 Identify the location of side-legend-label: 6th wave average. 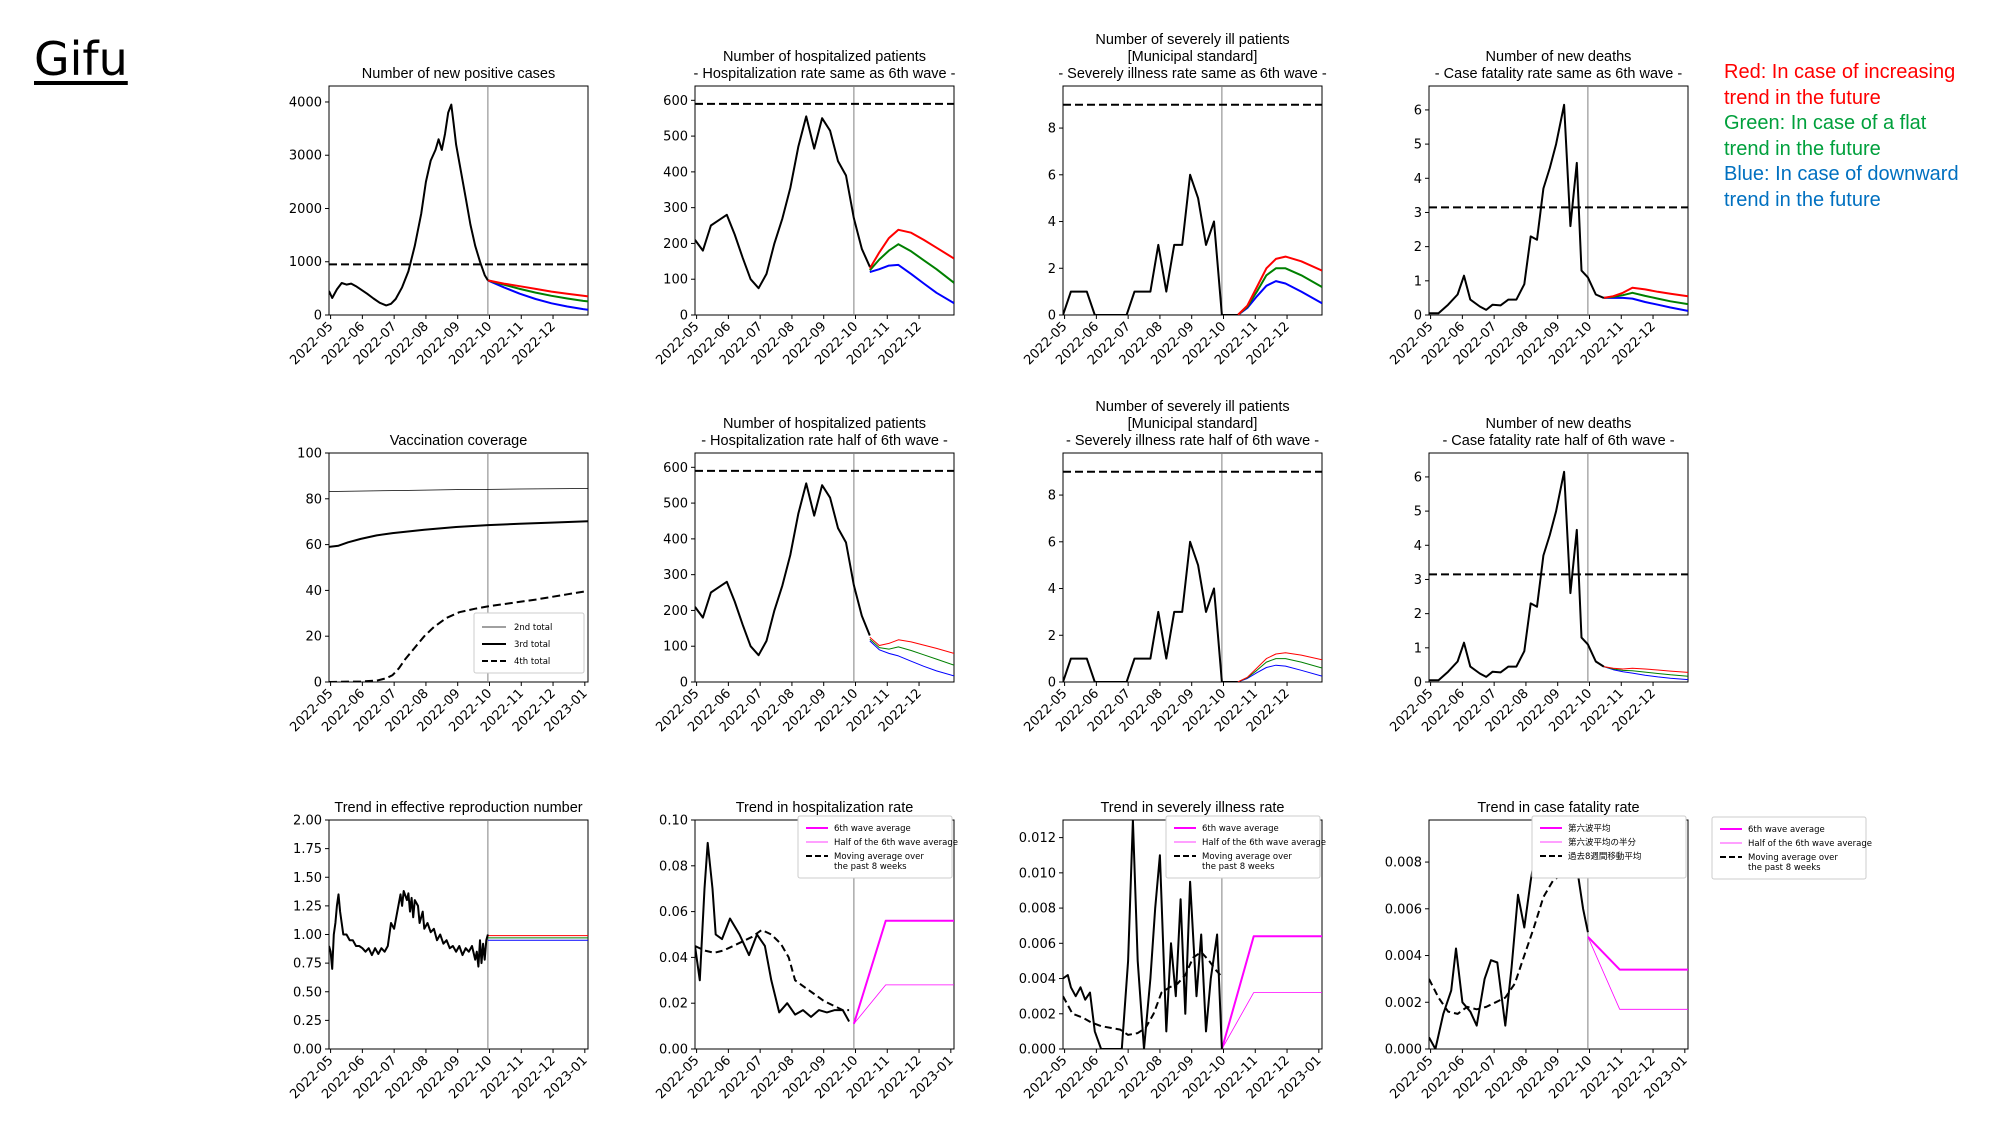
(1786, 830).